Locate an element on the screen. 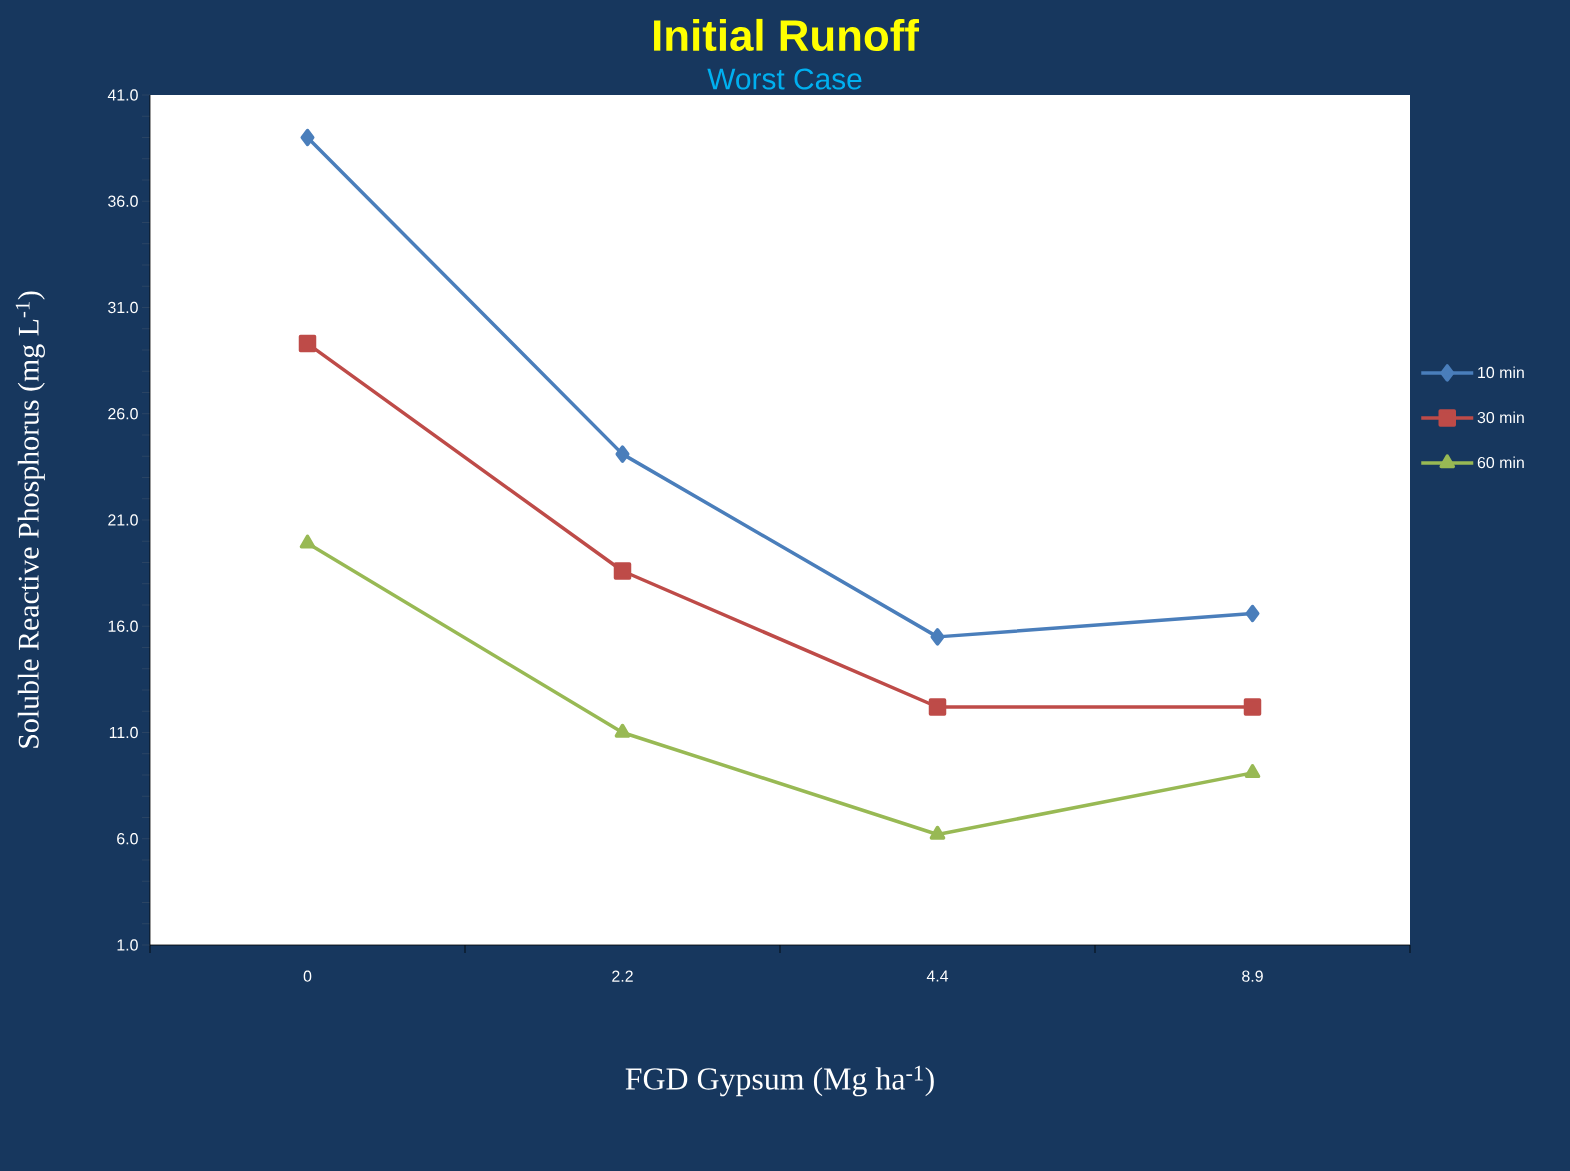  y-tick-label: 31.0 is located at coordinates (123, 307).